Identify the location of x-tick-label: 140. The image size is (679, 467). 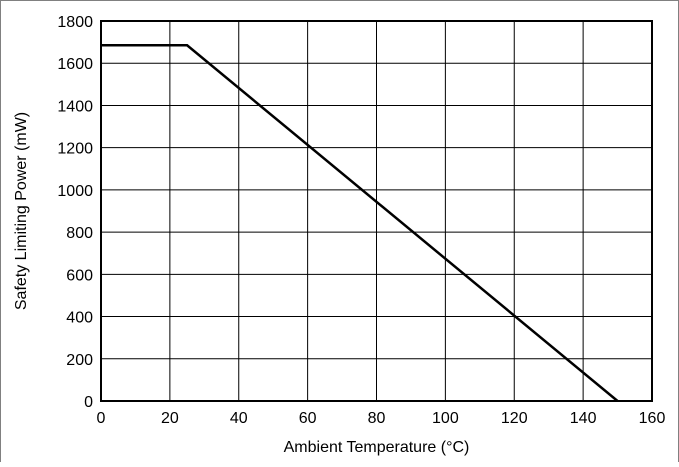
(583, 418).